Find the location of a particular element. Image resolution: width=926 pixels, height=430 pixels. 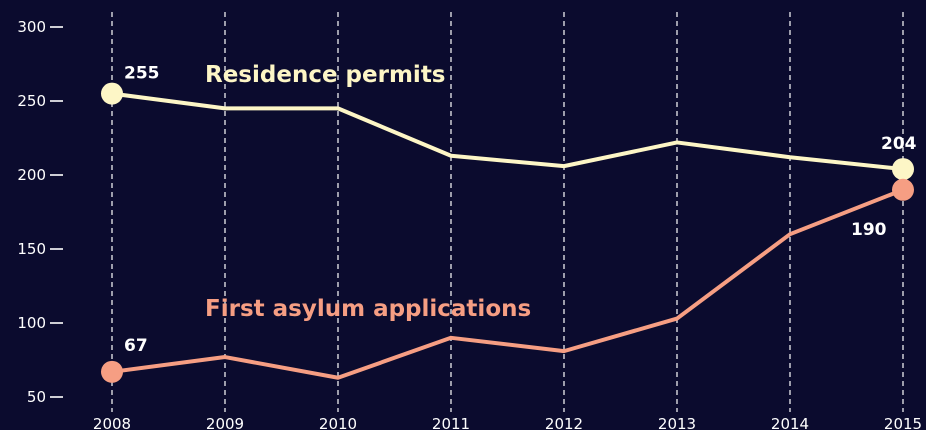

y-tick-label-50: 50 is located at coordinates (36, 397).